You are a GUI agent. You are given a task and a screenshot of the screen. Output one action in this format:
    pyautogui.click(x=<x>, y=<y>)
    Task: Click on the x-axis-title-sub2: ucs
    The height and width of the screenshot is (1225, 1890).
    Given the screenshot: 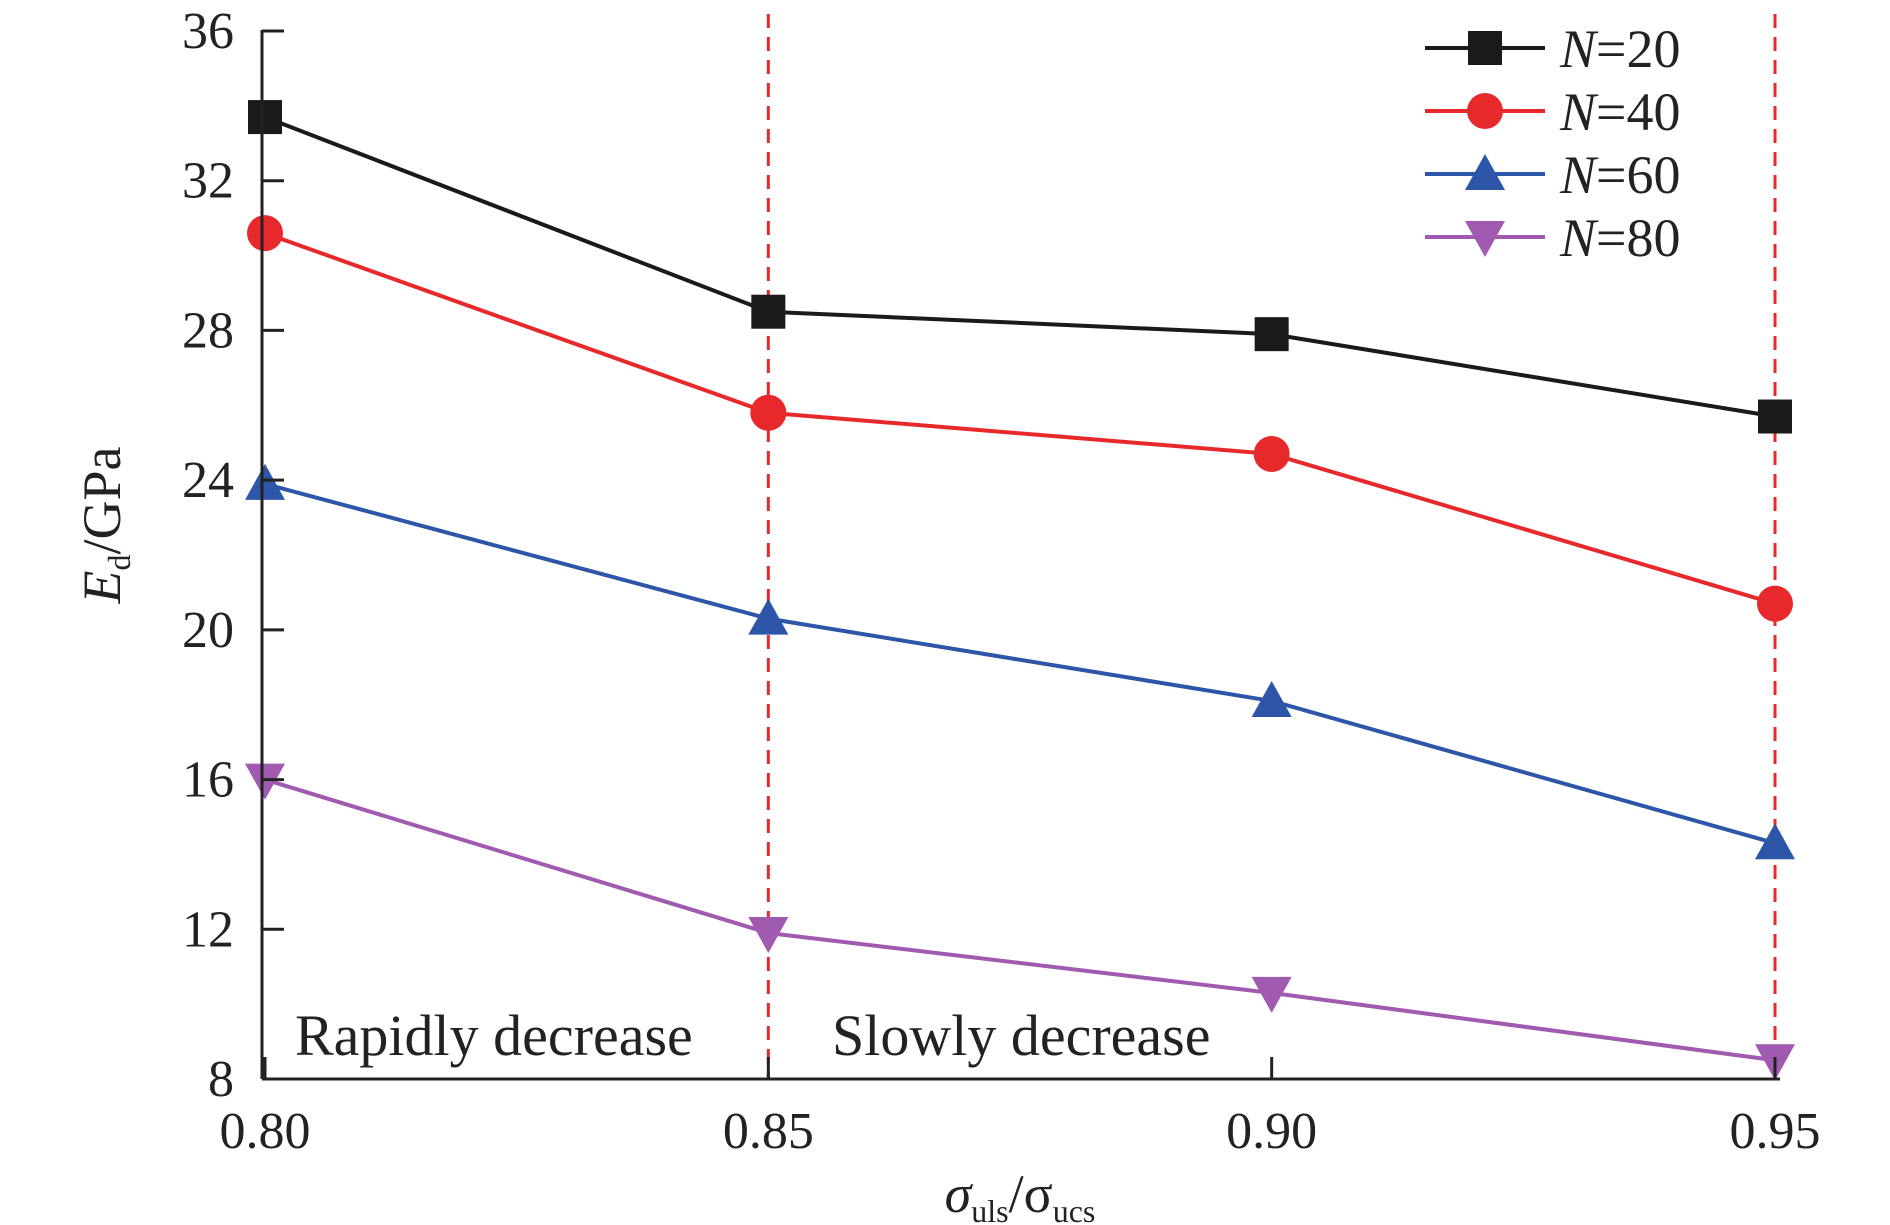 What is the action you would take?
    pyautogui.click(x=1074, y=1209)
    